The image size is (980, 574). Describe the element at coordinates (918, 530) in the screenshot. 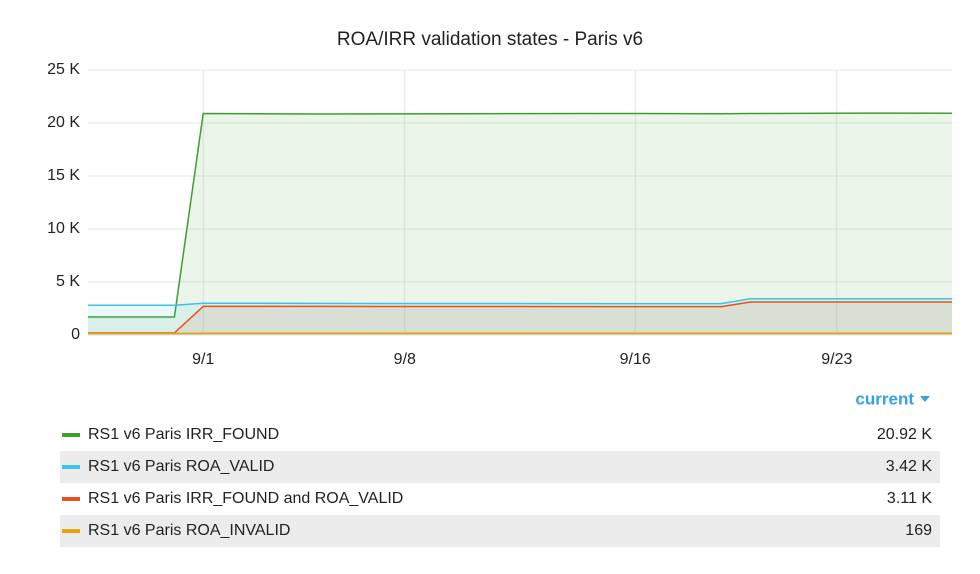

I see `legend-current: 169` at that location.